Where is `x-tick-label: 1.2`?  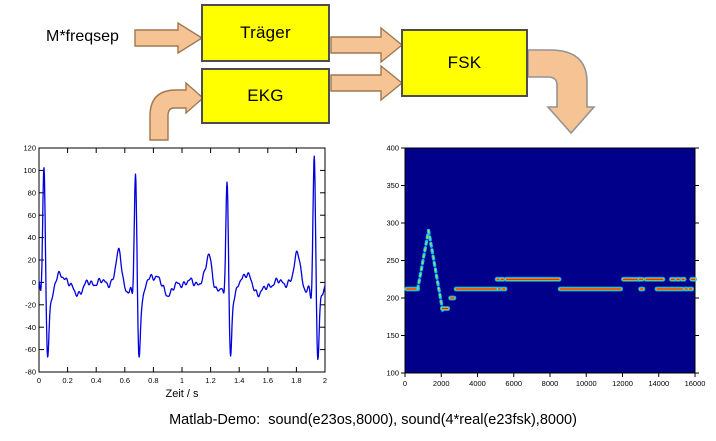 x-tick-label: 1.2 is located at coordinates (210, 380).